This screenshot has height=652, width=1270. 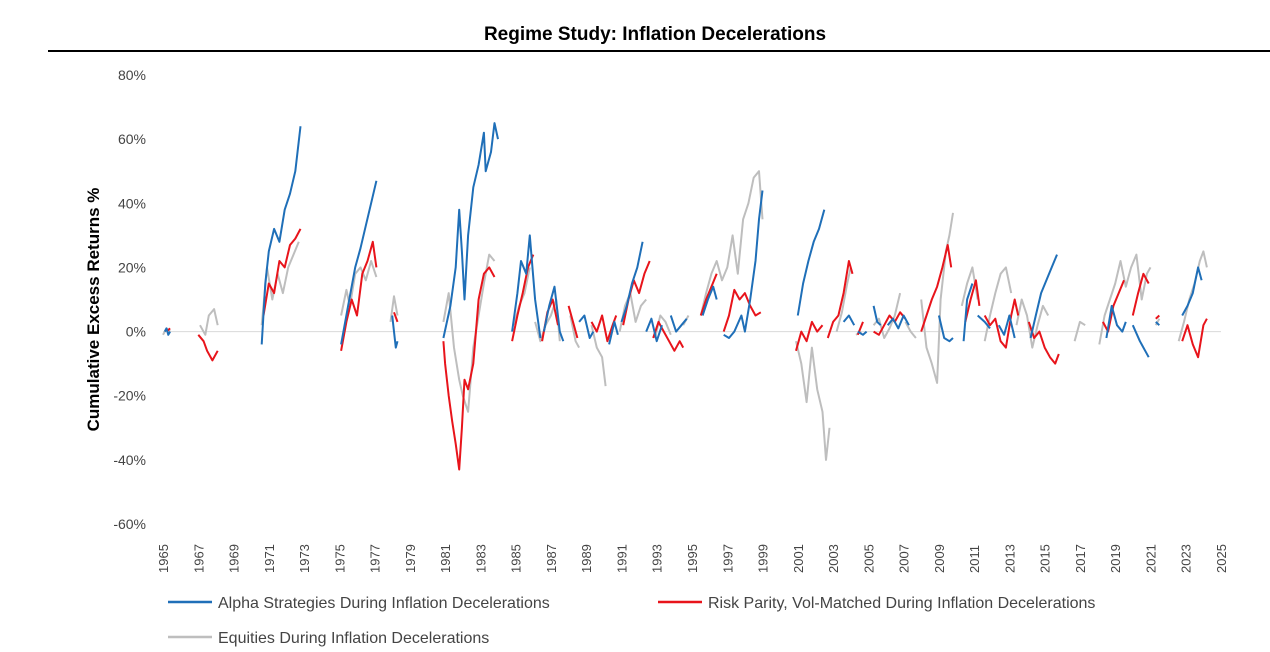 I want to click on y-tick-label: 60%, so click(x=132, y=139).